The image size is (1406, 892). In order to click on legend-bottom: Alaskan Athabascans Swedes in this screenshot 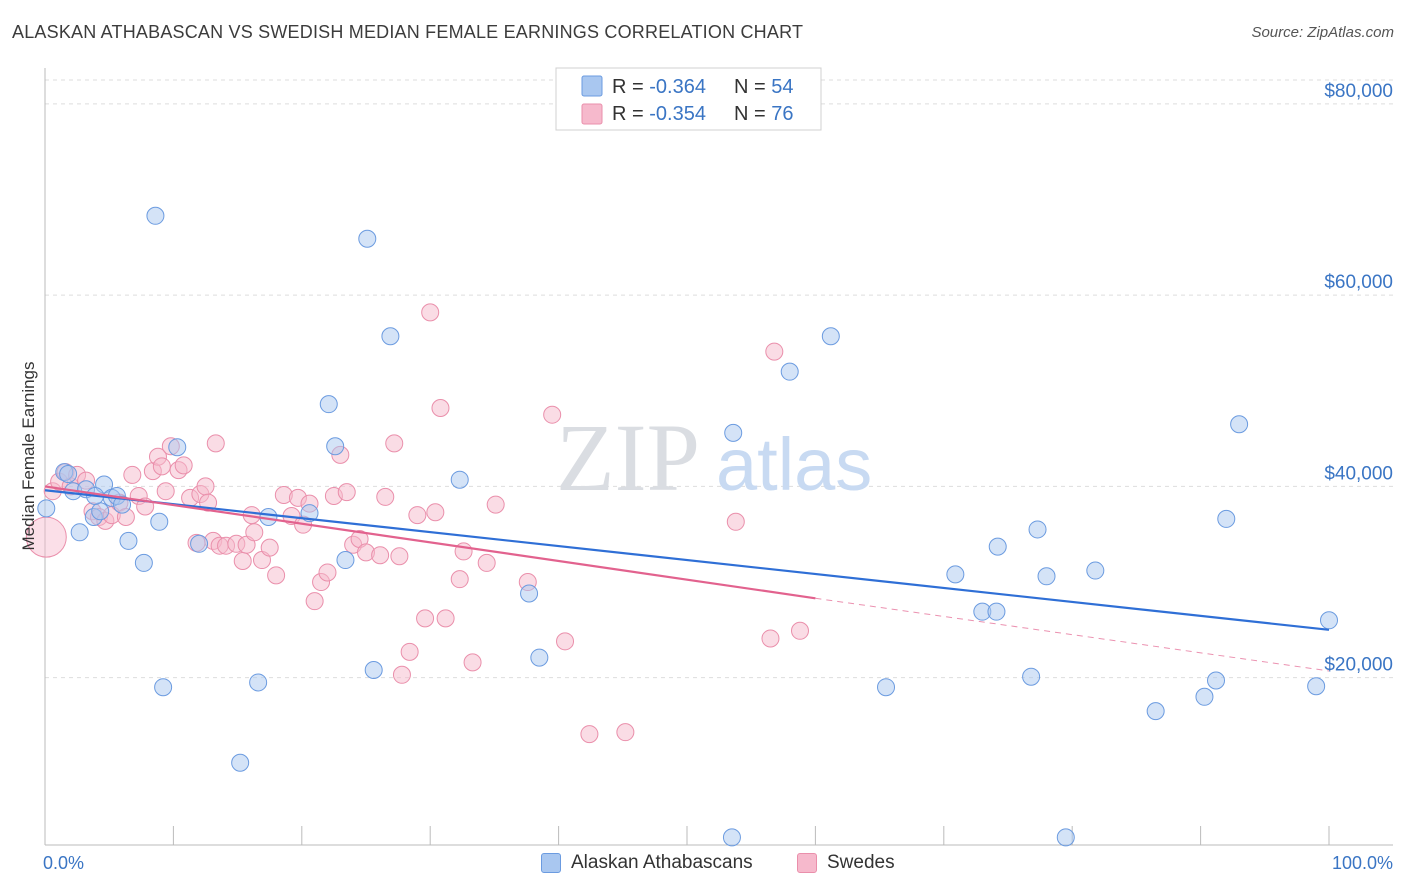, I will do `click(703, 865)`.